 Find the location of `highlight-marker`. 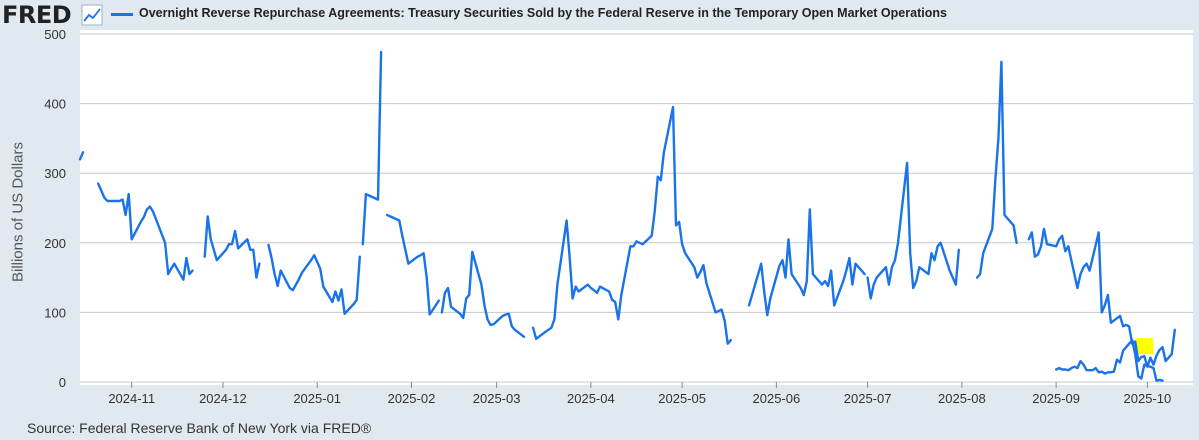

highlight-marker is located at coordinates (1144, 346).